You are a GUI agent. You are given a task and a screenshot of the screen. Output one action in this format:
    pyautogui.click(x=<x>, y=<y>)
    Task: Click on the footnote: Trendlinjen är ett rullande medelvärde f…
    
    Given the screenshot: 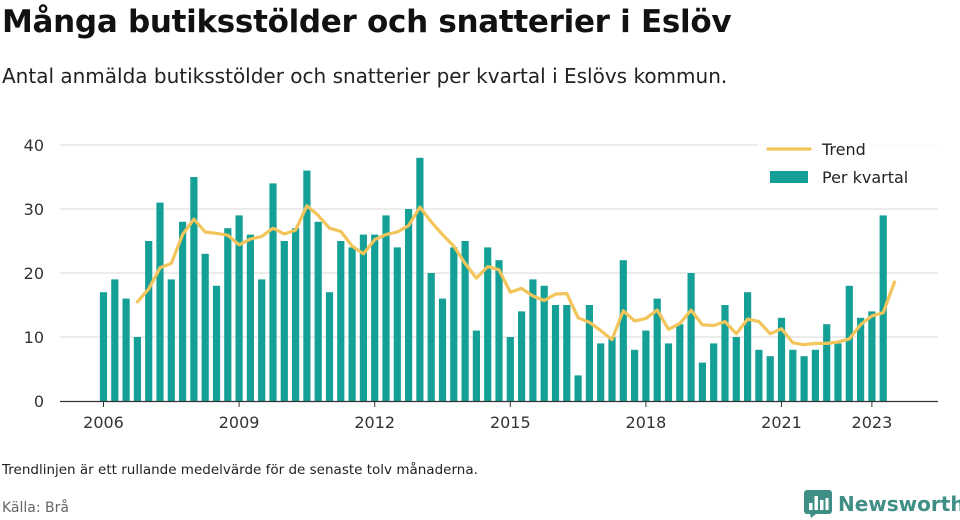 What is the action you would take?
    pyautogui.click(x=240, y=470)
    